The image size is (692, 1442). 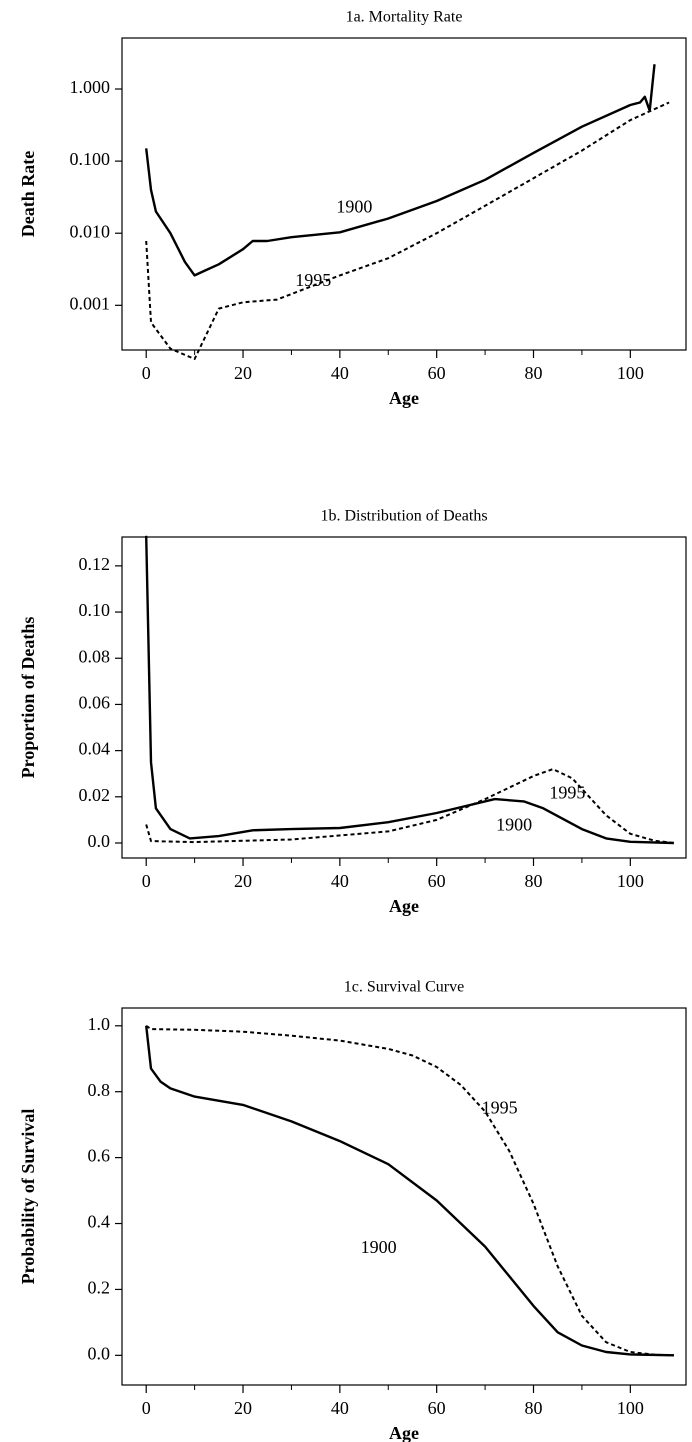 I want to click on y-axis-label: Proportion of Deaths, so click(x=28, y=698).